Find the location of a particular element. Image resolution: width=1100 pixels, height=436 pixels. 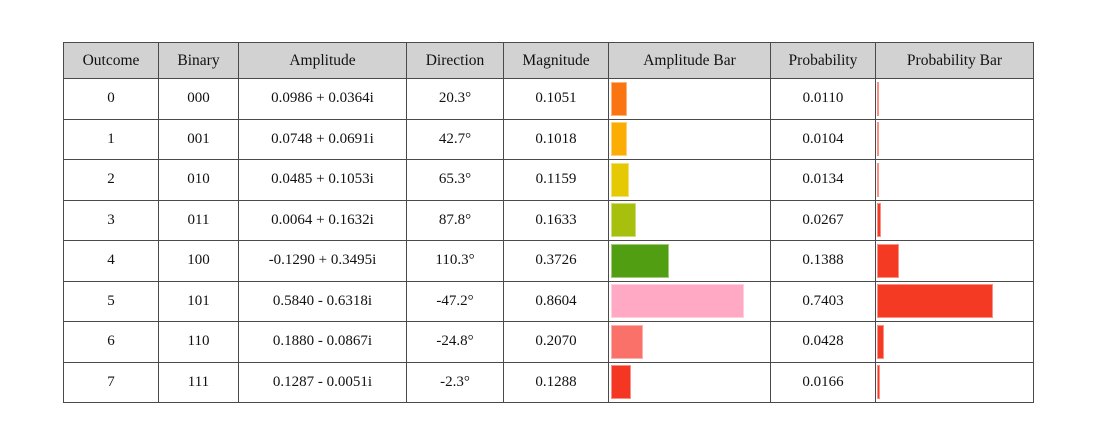

cell-direction: -2.3° is located at coordinates (455, 382).